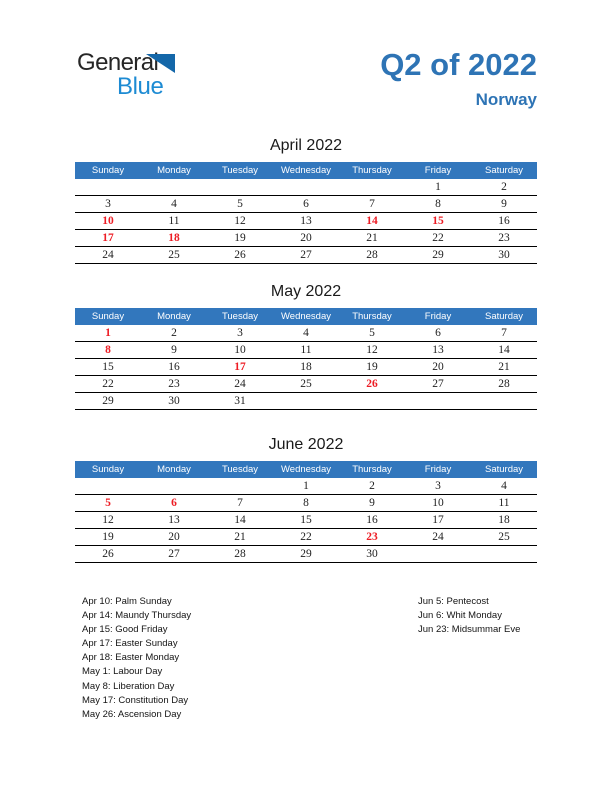 Image resolution: width=612 pixels, height=792 pixels. Describe the element at coordinates (240, 170) in the screenshot. I see `day-header: Tuesday` at that location.